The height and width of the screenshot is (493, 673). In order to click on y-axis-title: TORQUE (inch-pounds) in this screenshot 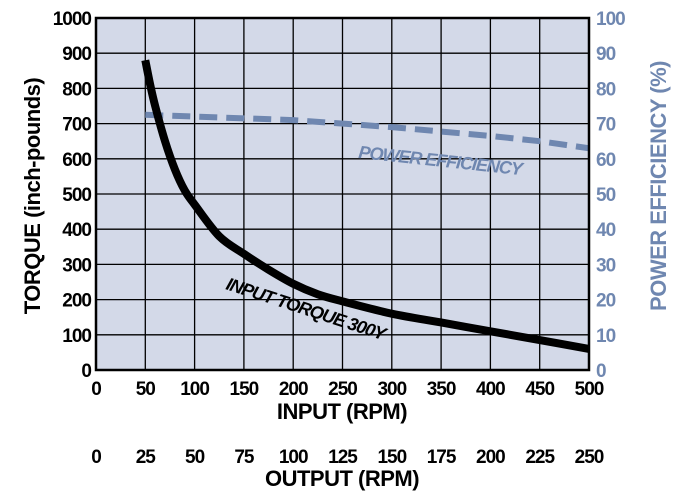, I will do `click(32, 196)`.